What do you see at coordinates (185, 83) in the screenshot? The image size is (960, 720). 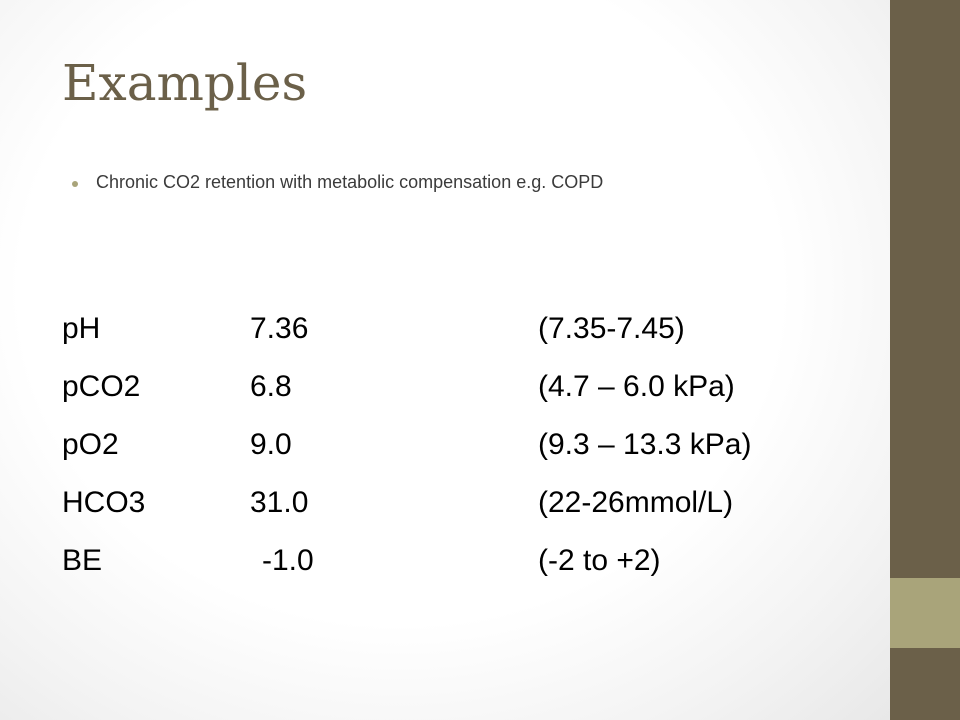 I see `slide-title: Examples` at bounding box center [185, 83].